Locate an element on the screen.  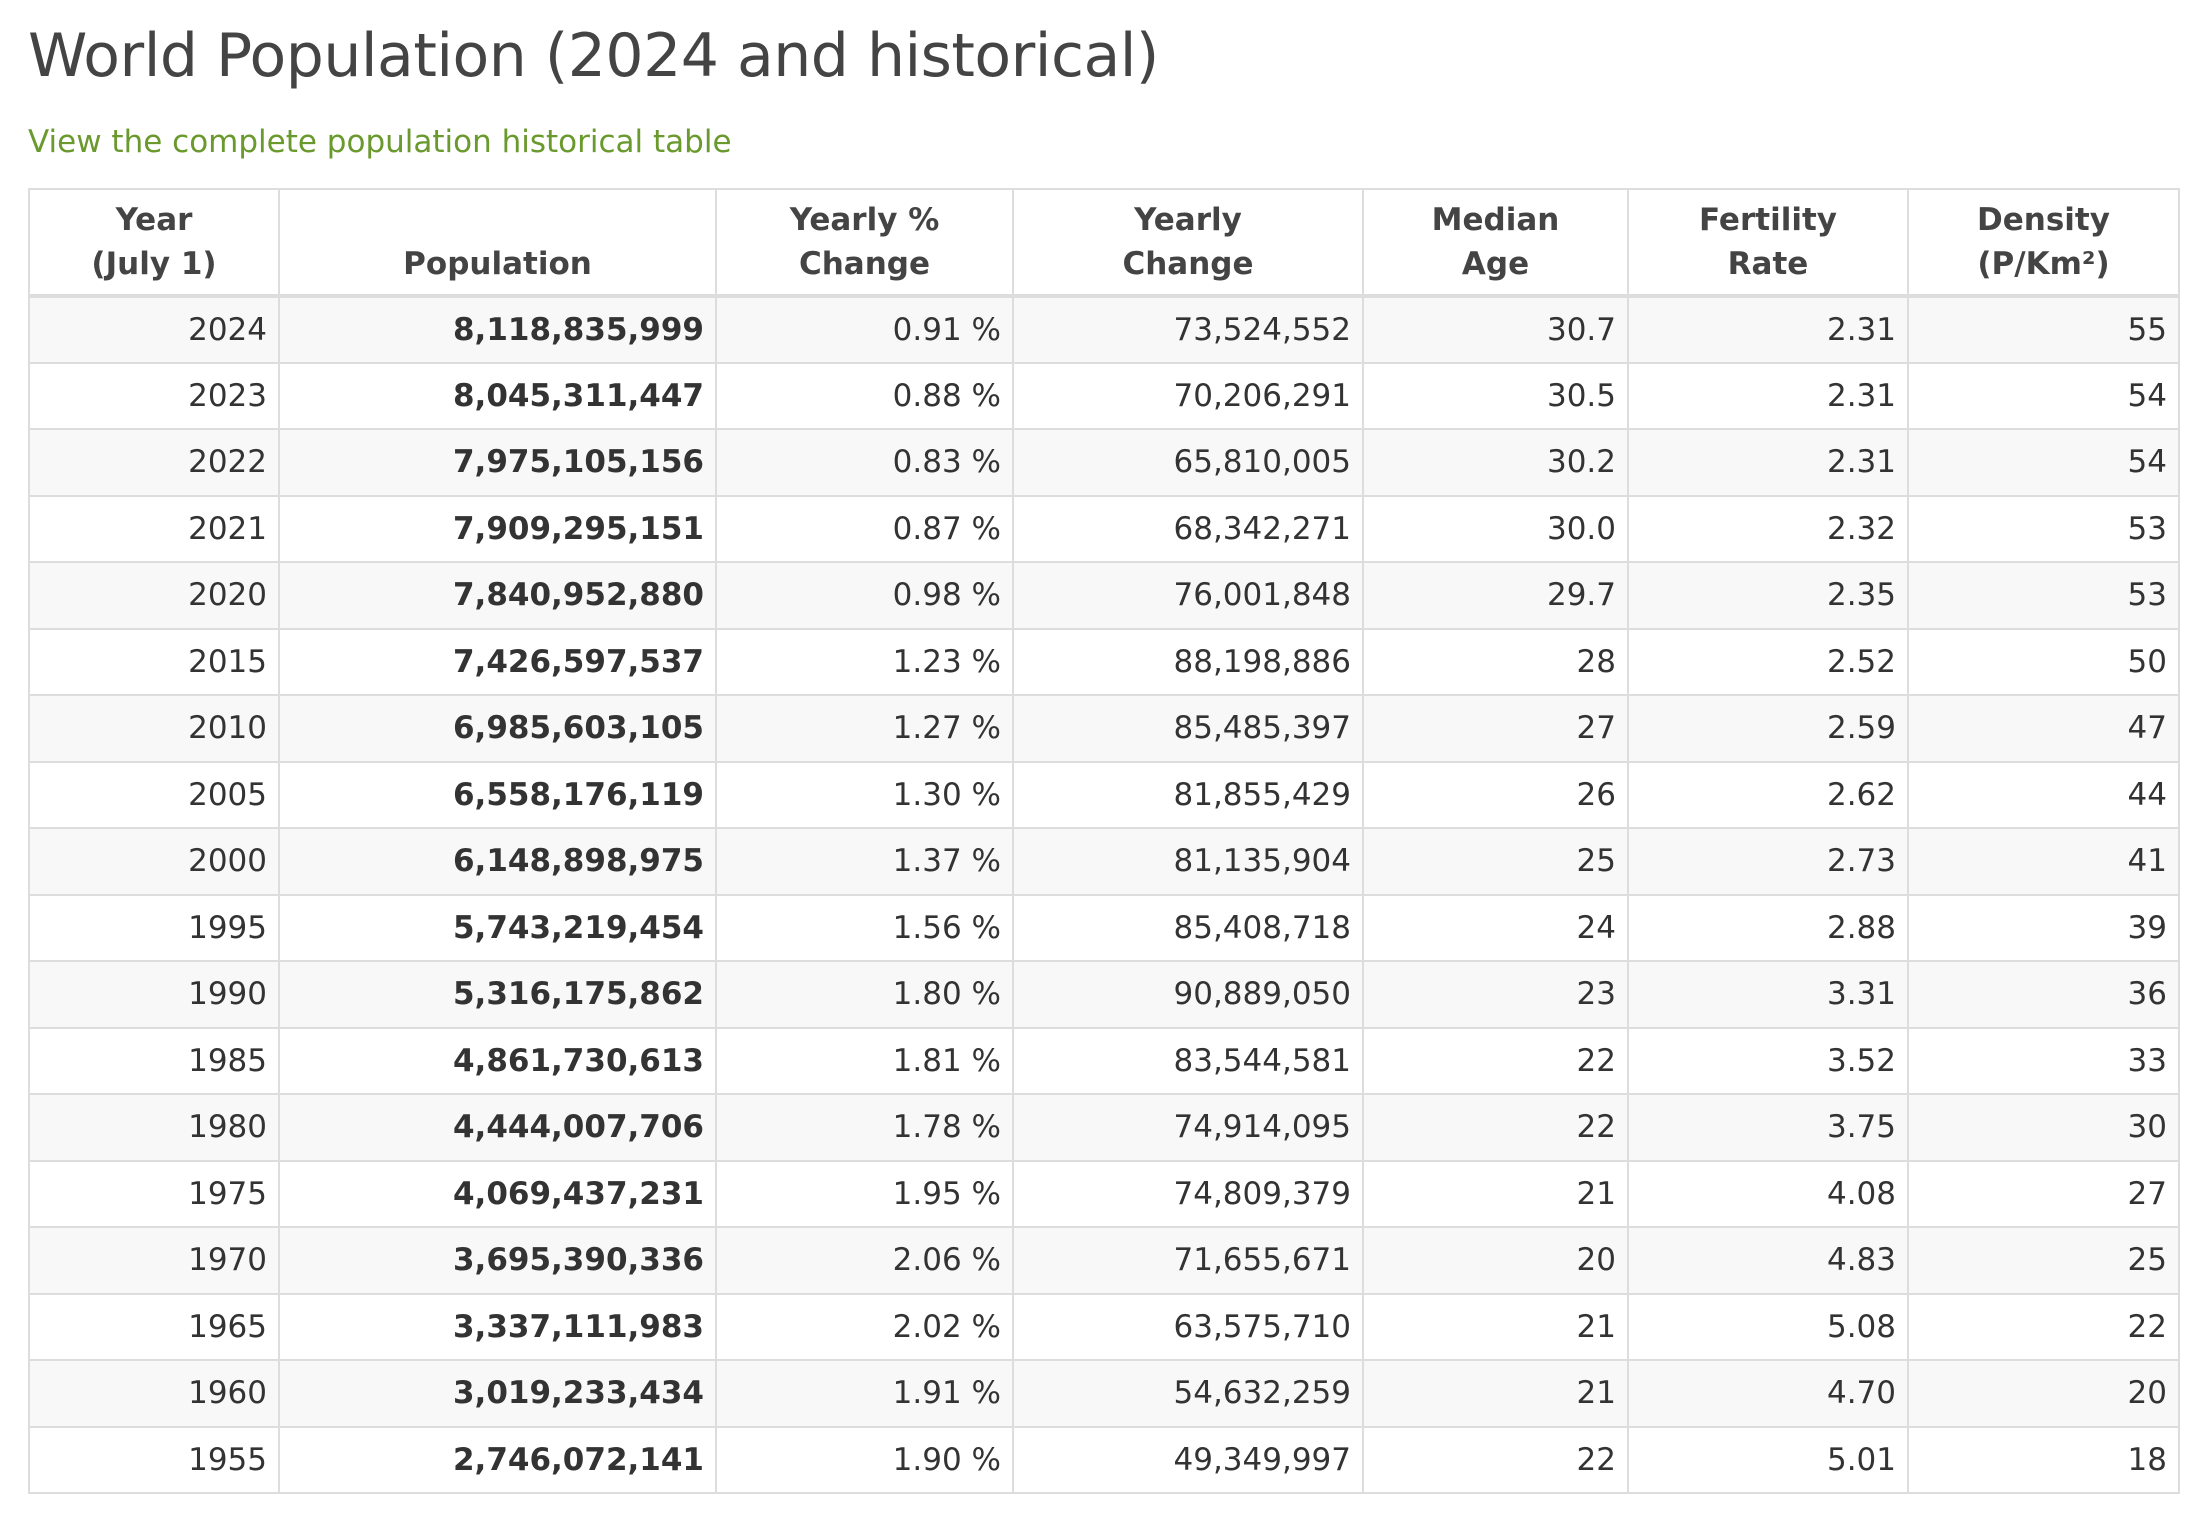
cell-fertility-rate: 2.32 is located at coordinates (1768, 528).